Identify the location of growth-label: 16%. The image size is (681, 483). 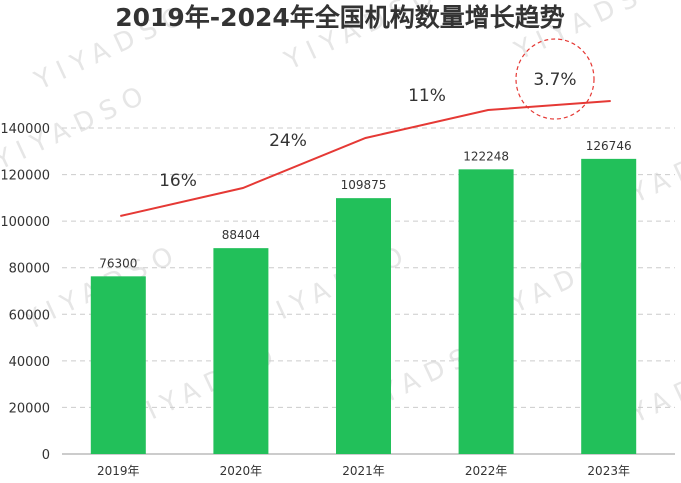
(178, 181).